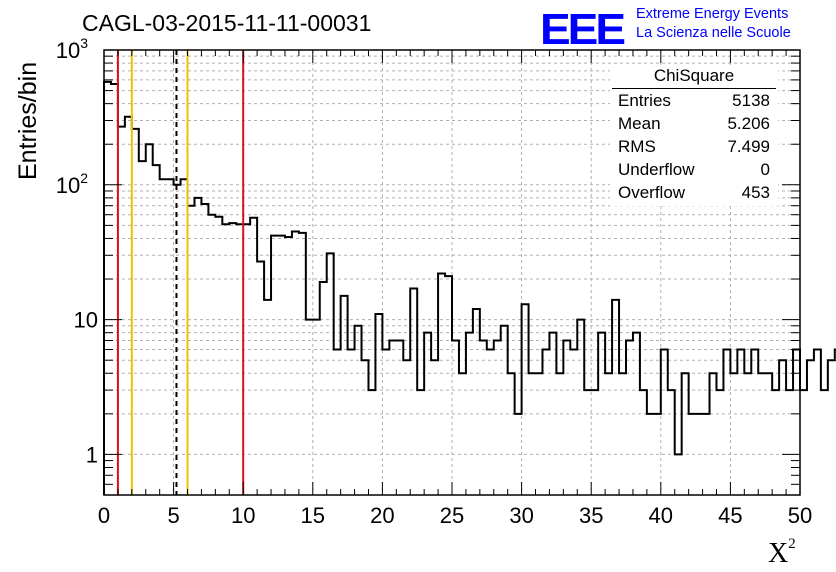 The width and height of the screenshot is (836, 572). I want to click on stats-label: Mean, so click(639, 123).